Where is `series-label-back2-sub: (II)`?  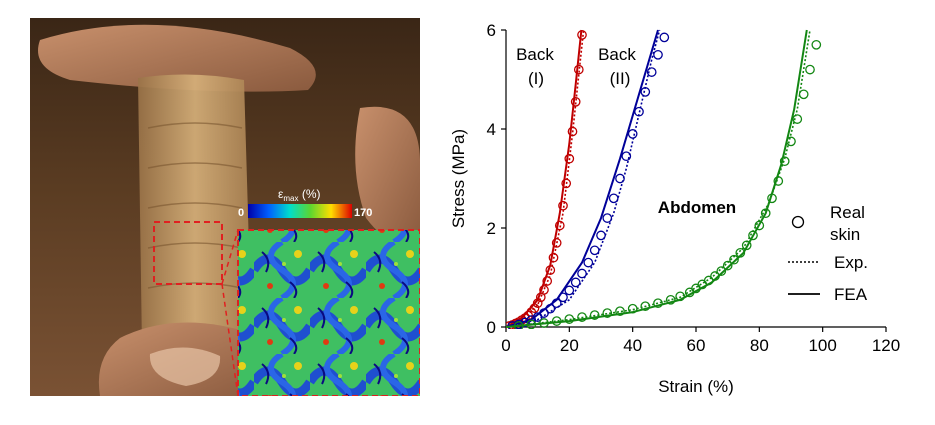
series-label-back2-sub: (II) is located at coordinates (620, 78).